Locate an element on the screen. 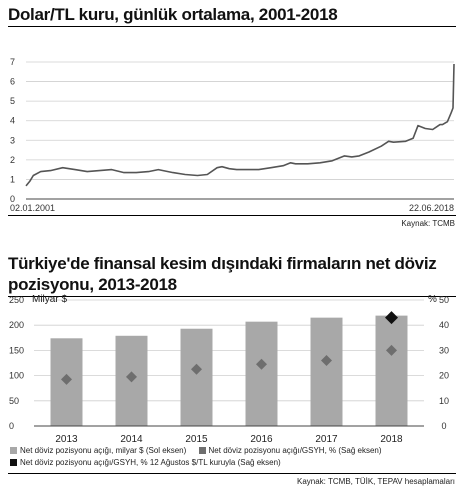 This screenshot has width=464, height=496. left-axis-tick: 100 is located at coordinates (16, 376).